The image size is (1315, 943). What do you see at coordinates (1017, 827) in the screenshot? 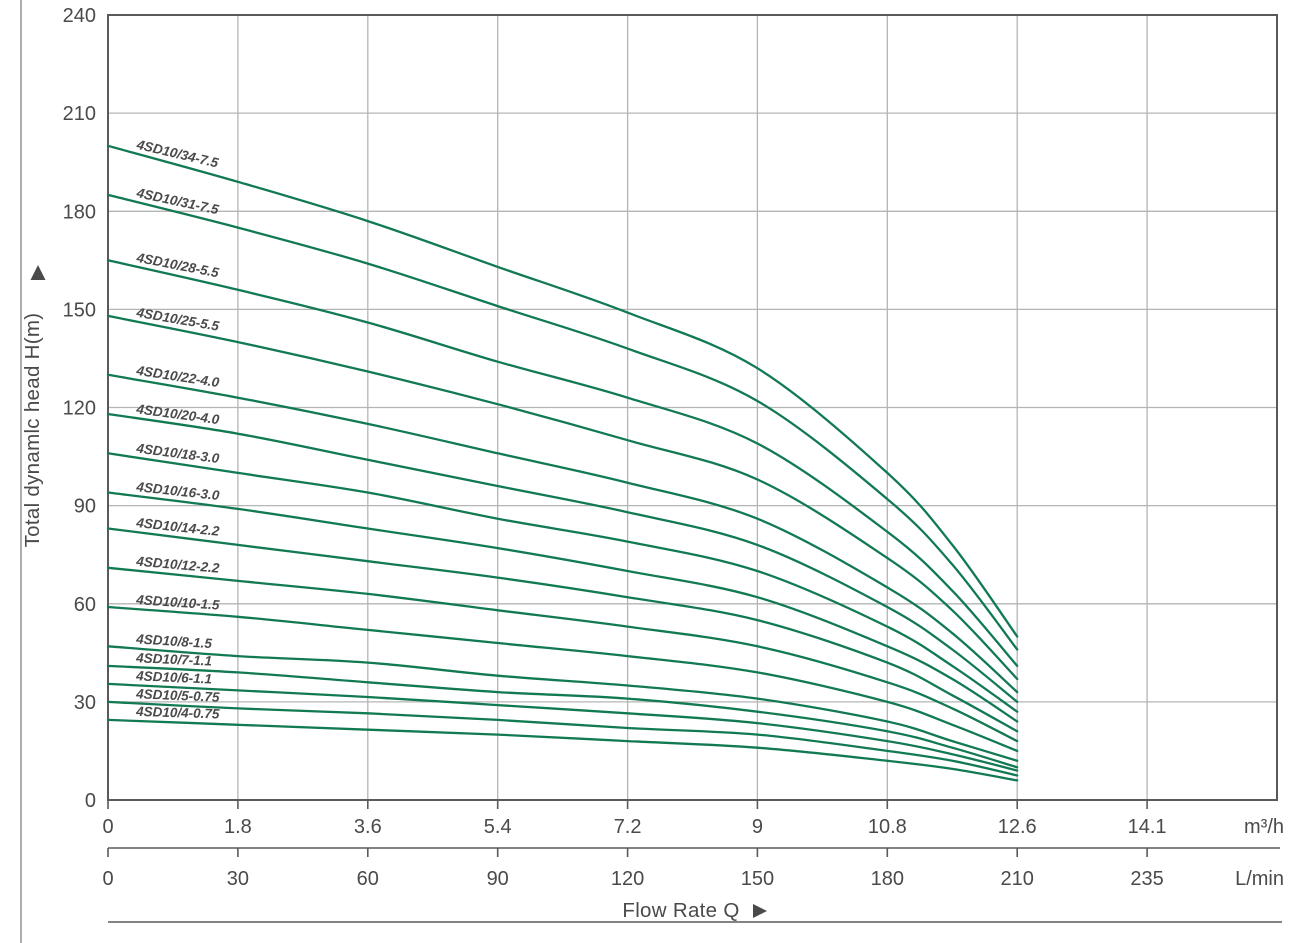
I see `x-tick-label-m3h: 12.6` at bounding box center [1017, 827].